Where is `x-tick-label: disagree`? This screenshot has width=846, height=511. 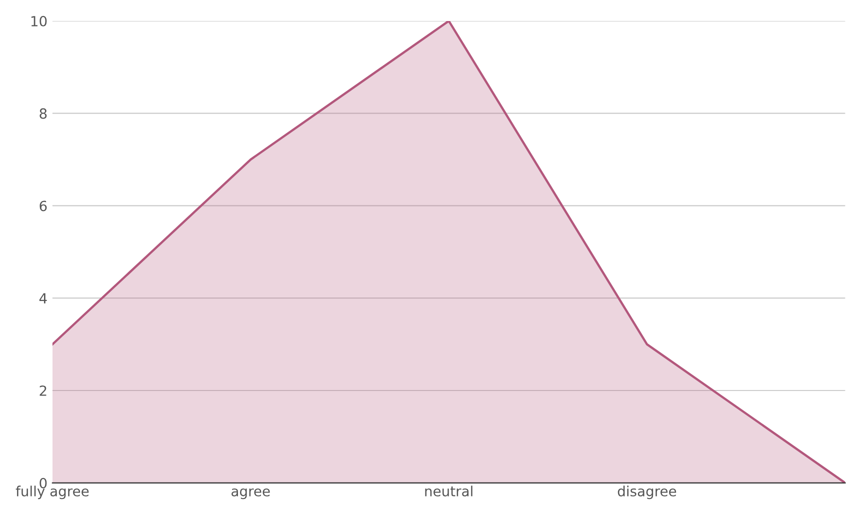 x-tick-label: disagree is located at coordinates (647, 493).